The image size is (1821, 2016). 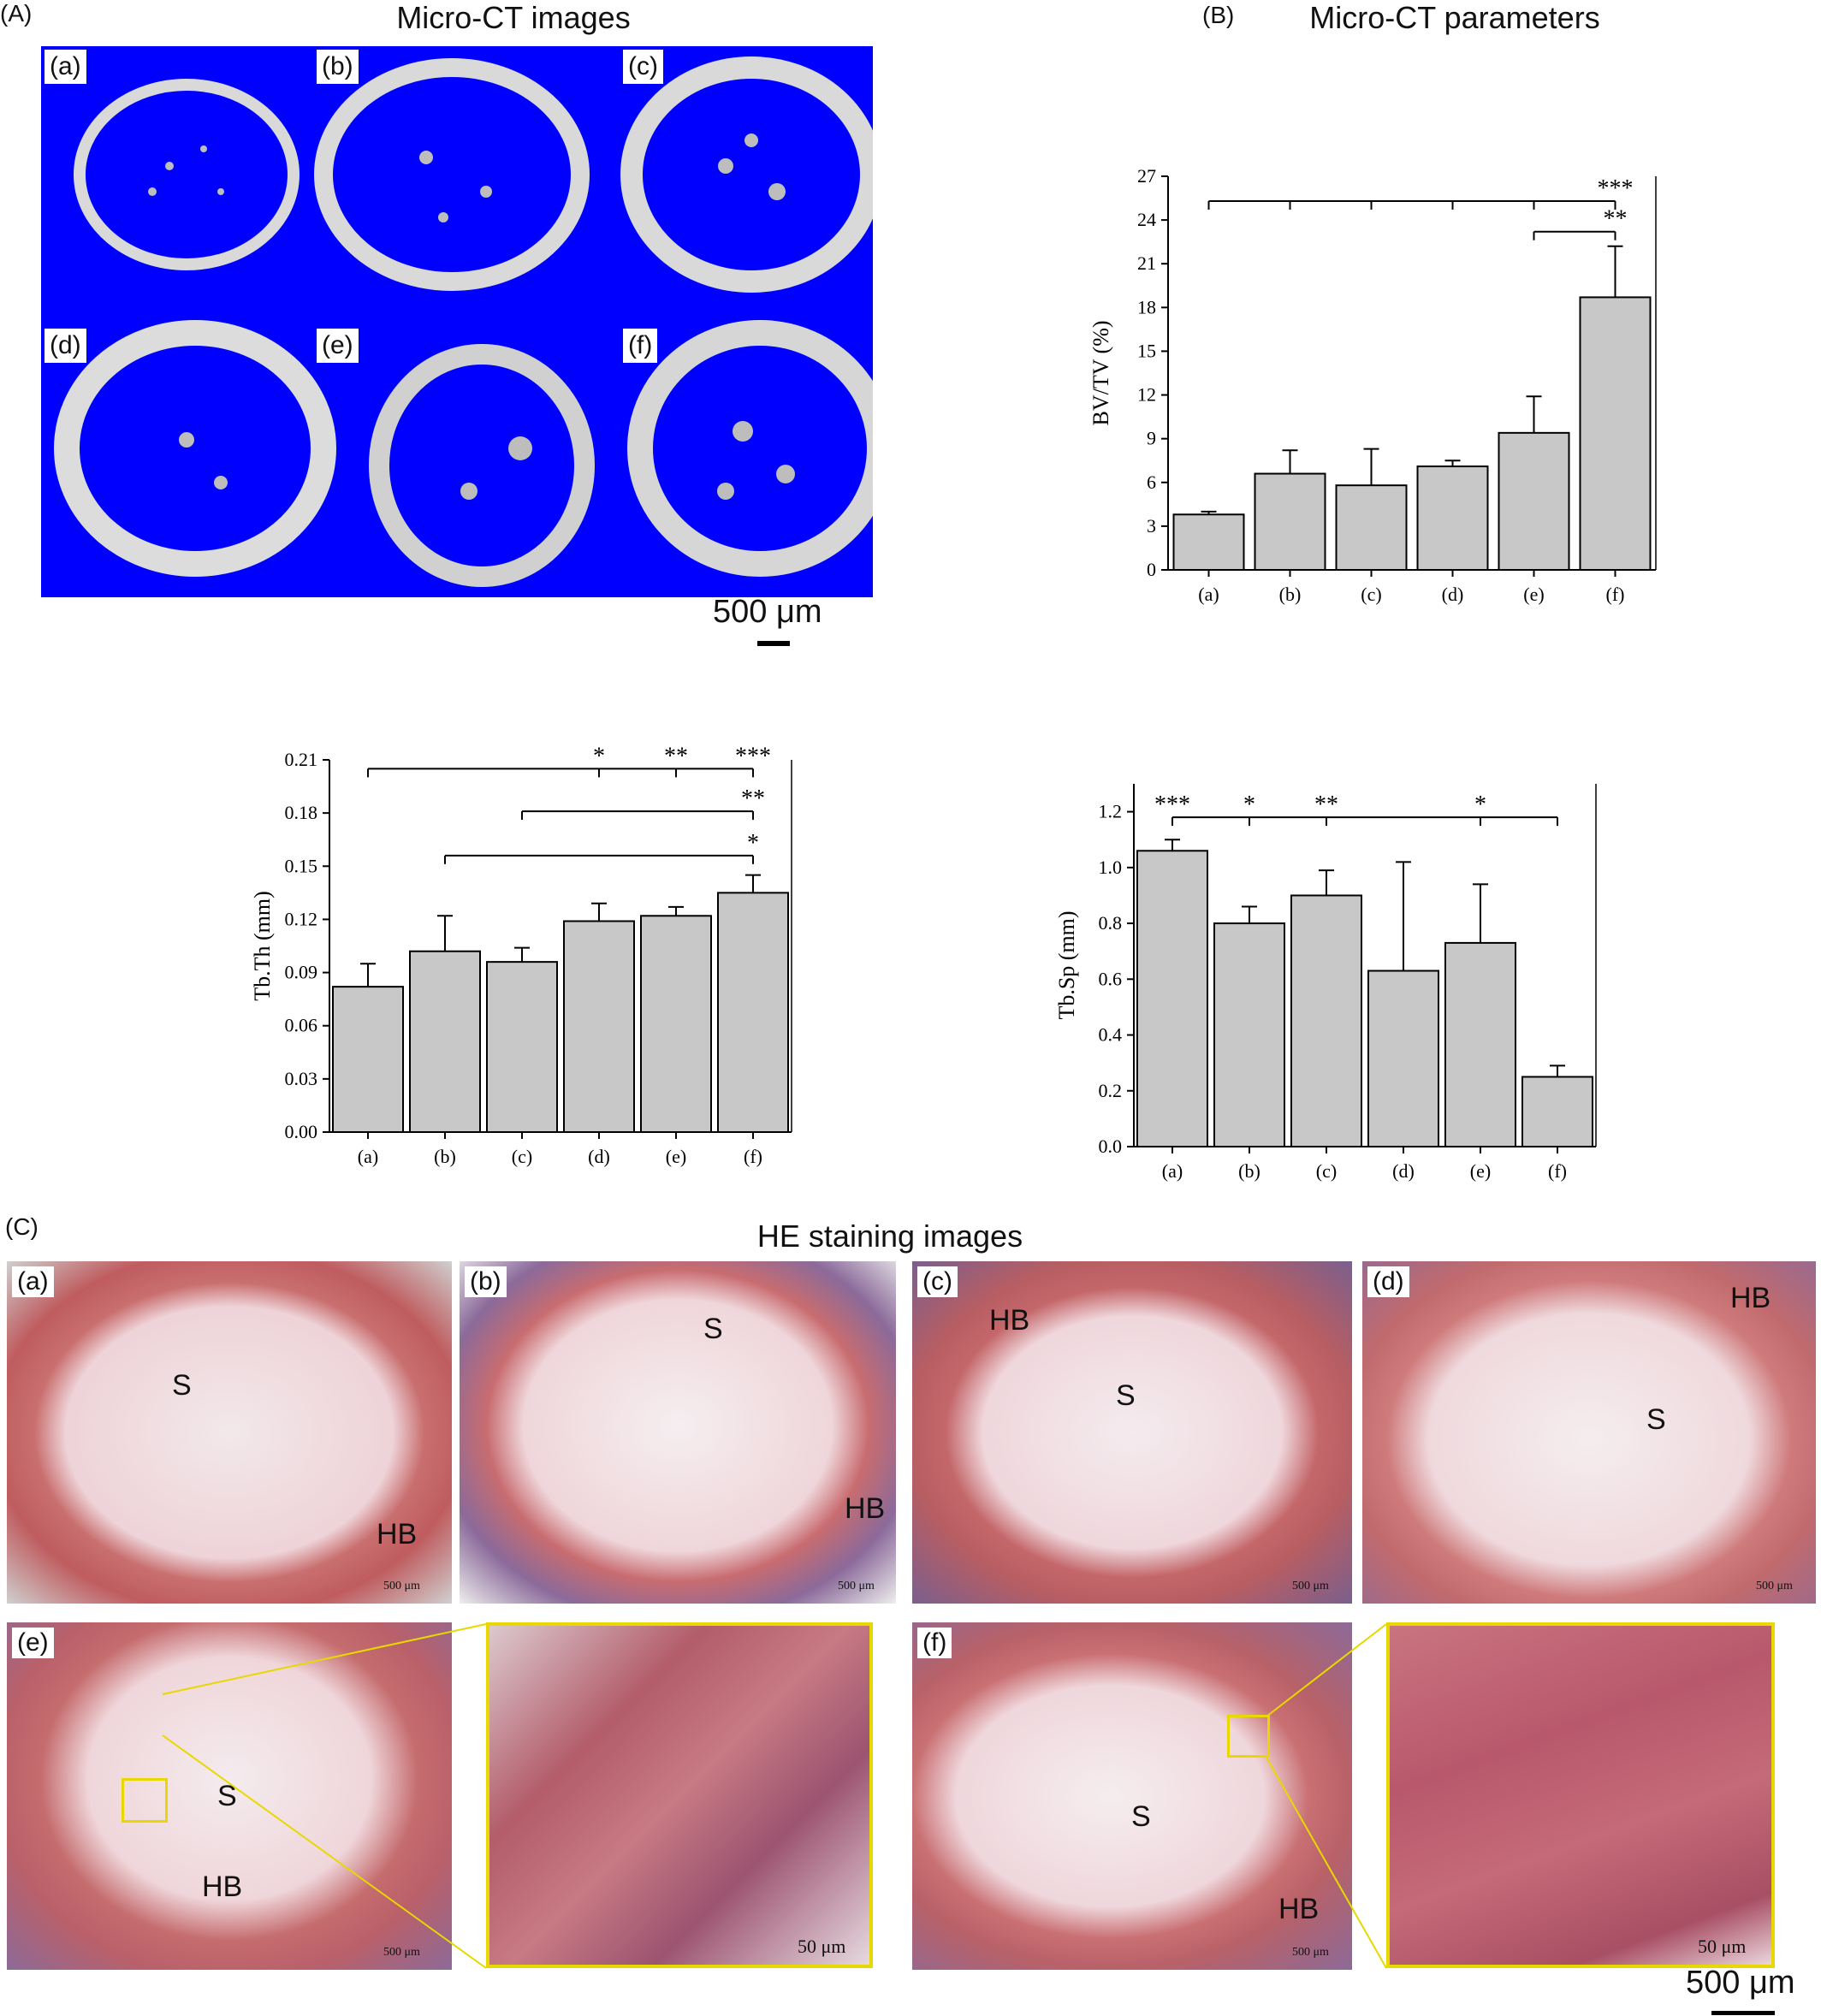 I want to click on y-tick-label: 0.21, so click(x=302, y=759).